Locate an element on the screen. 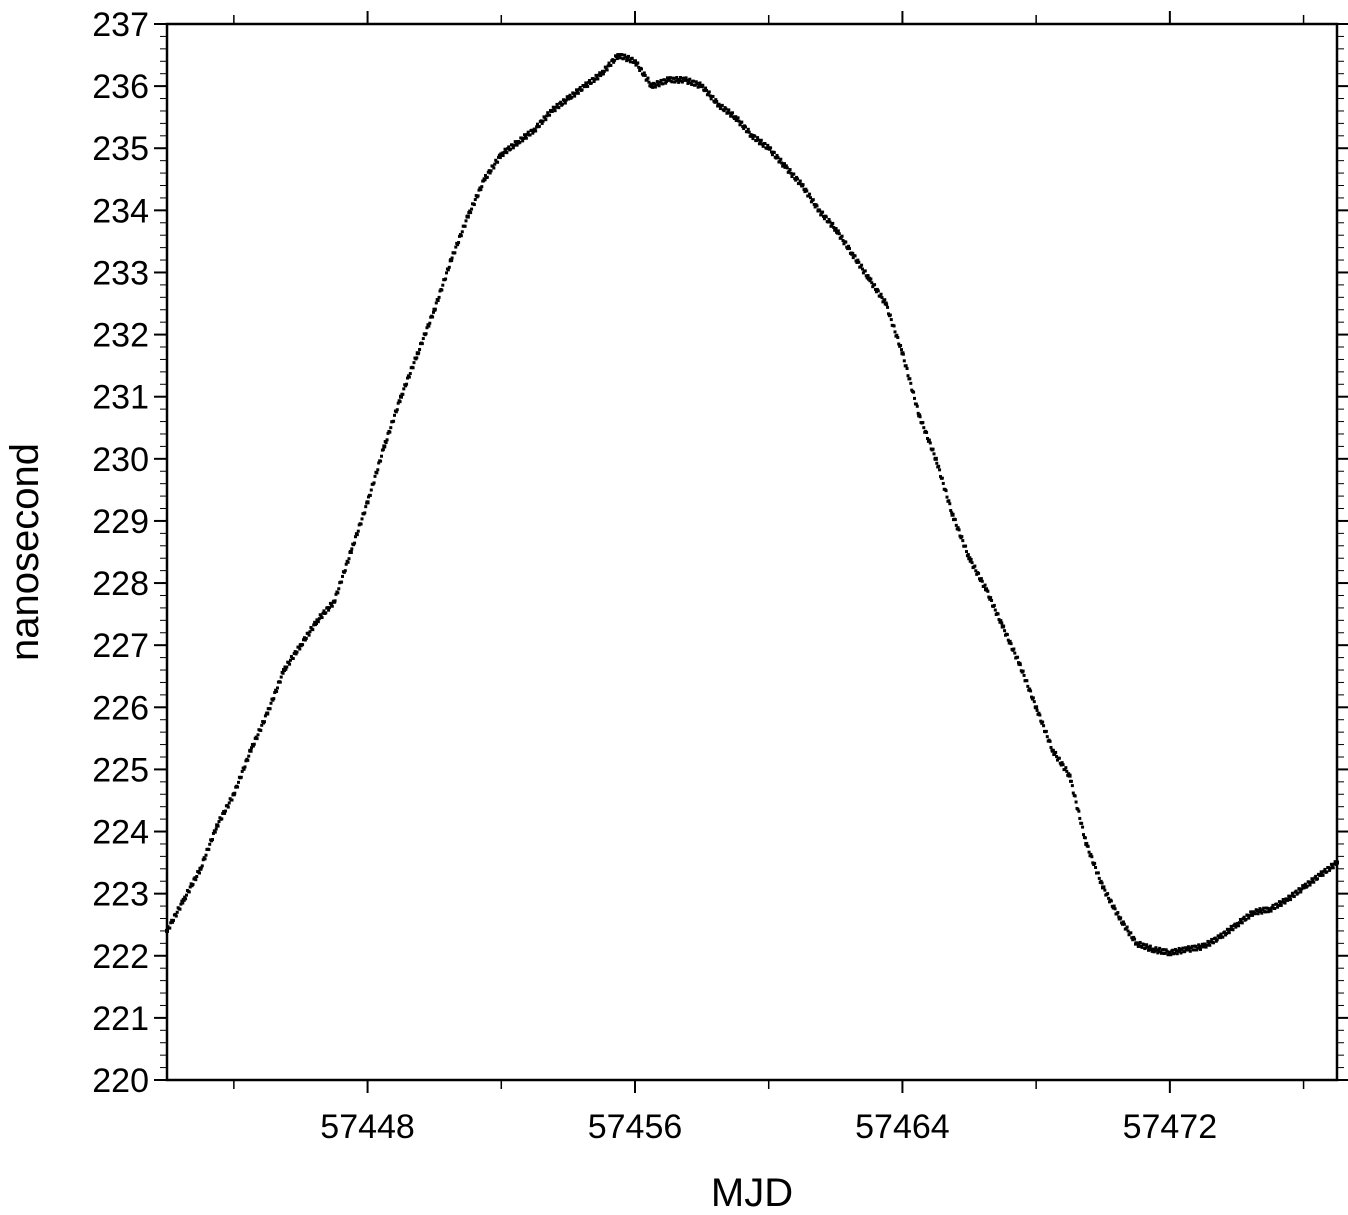 This screenshot has width=1348, height=1215. x-tick-label: 57464 is located at coordinates (902, 1127).